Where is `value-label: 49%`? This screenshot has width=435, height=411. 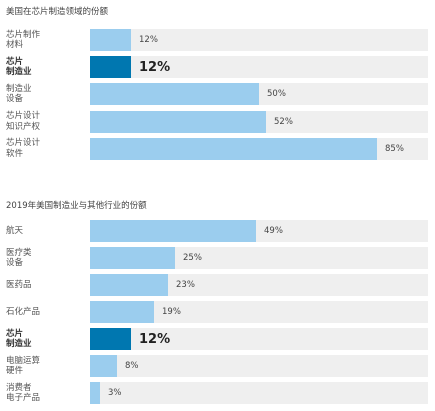 value-label: 49% is located at coordinates (273, 231).